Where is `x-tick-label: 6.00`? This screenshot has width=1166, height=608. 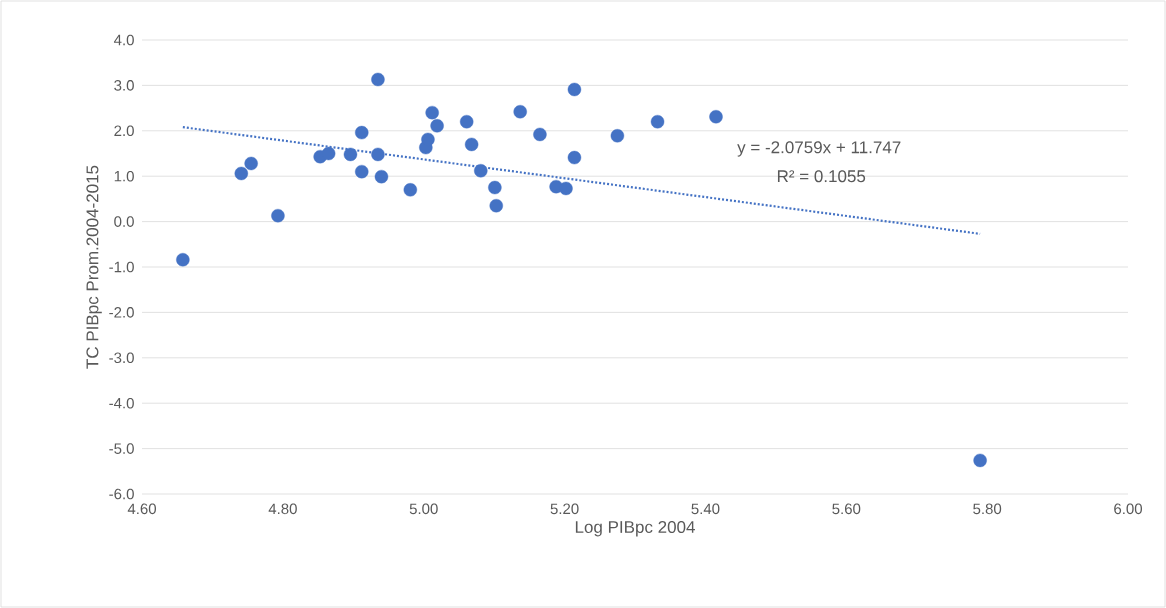 x-tick-label: 6.00 is located at coordinates (1128, 509).